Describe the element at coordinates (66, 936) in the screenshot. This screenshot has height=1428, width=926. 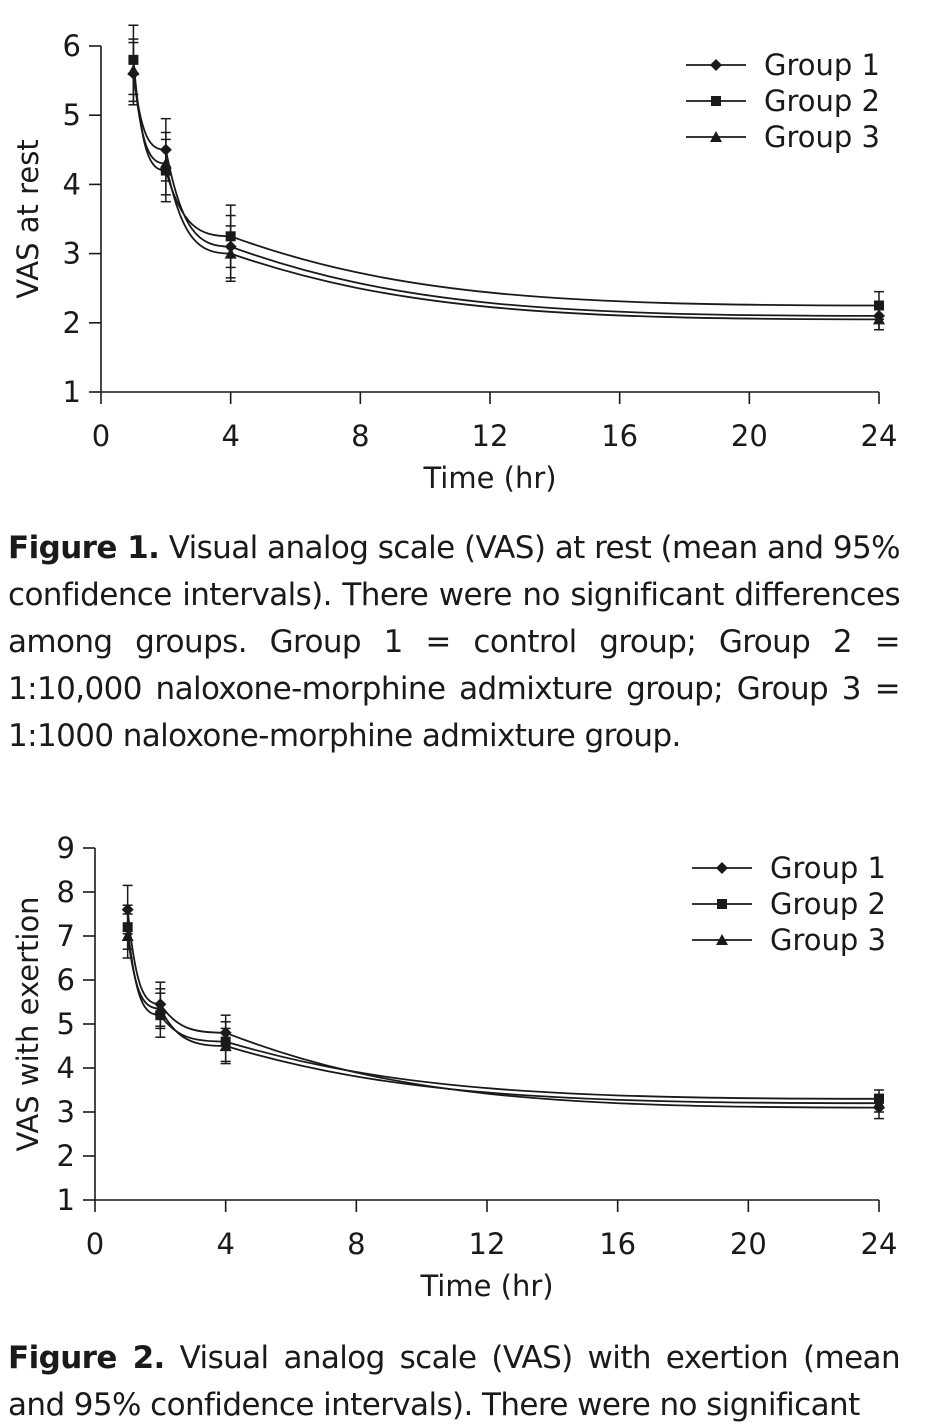
I see `y-tick-label: 7` at that location.